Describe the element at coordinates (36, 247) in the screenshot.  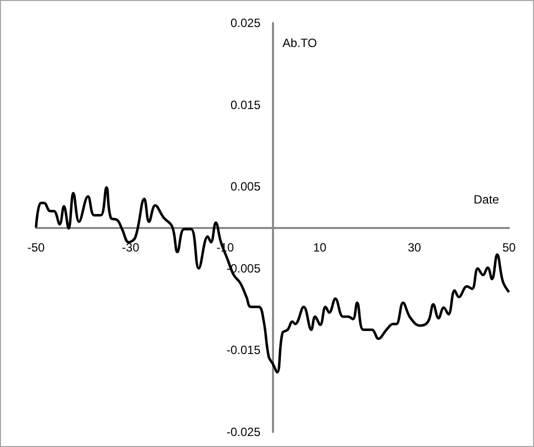
I see `x-tick-label: -50` at that location.